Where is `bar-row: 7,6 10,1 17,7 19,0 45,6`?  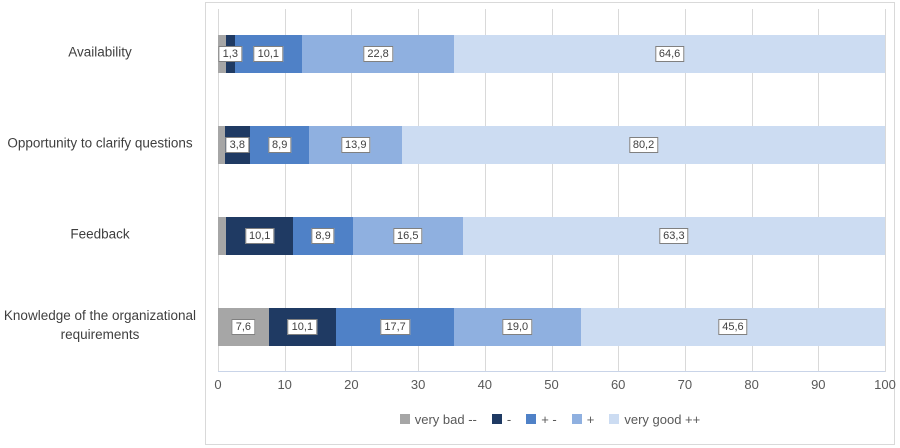 bar-row: 7,6 10,1 17,7 19,0 45,6 is located at coordinates (551, 326).